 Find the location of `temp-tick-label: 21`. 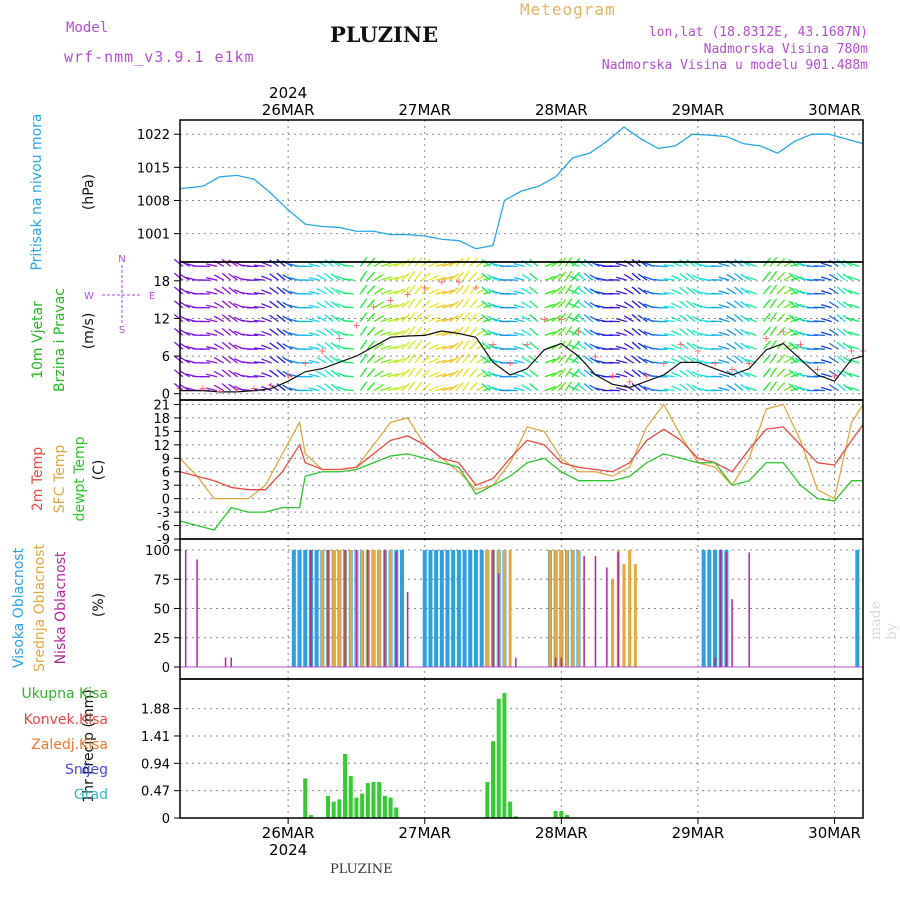

temp-tick-label: 21 is located at coordinates (161, 405).